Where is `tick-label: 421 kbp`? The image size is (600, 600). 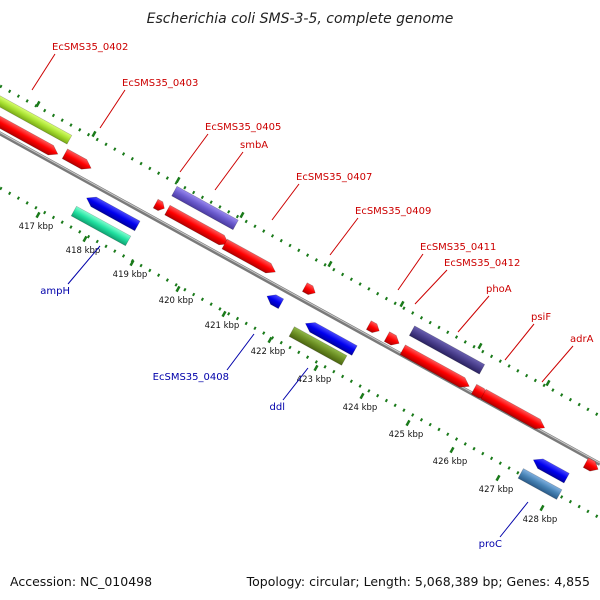 tick-label: 421 kbp is located at coordinates (222, 326).